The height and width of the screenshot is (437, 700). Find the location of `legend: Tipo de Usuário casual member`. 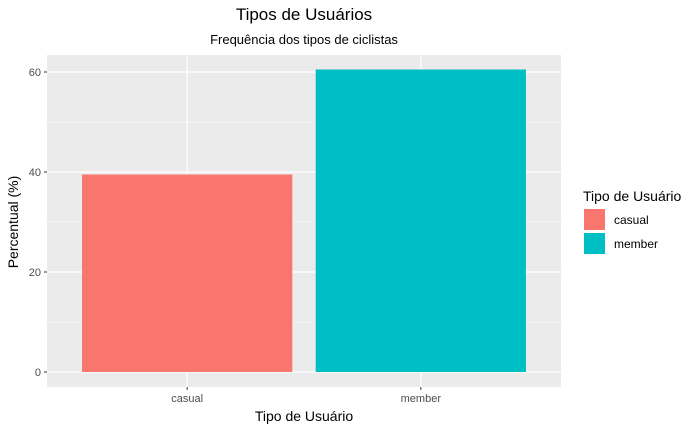

legend: Tipo de Usuário casual member is located at coordinates (632, 221).